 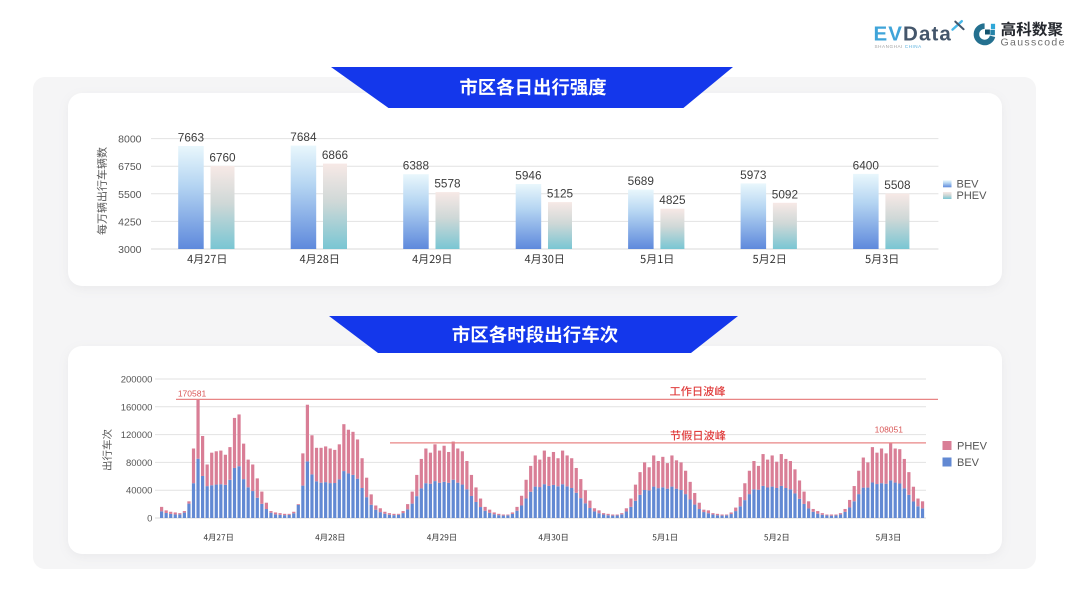 What do you see at coordinates (130, 250) in the screenshot?
I see `svg-text: 3000` at bounding box center [130, 250].